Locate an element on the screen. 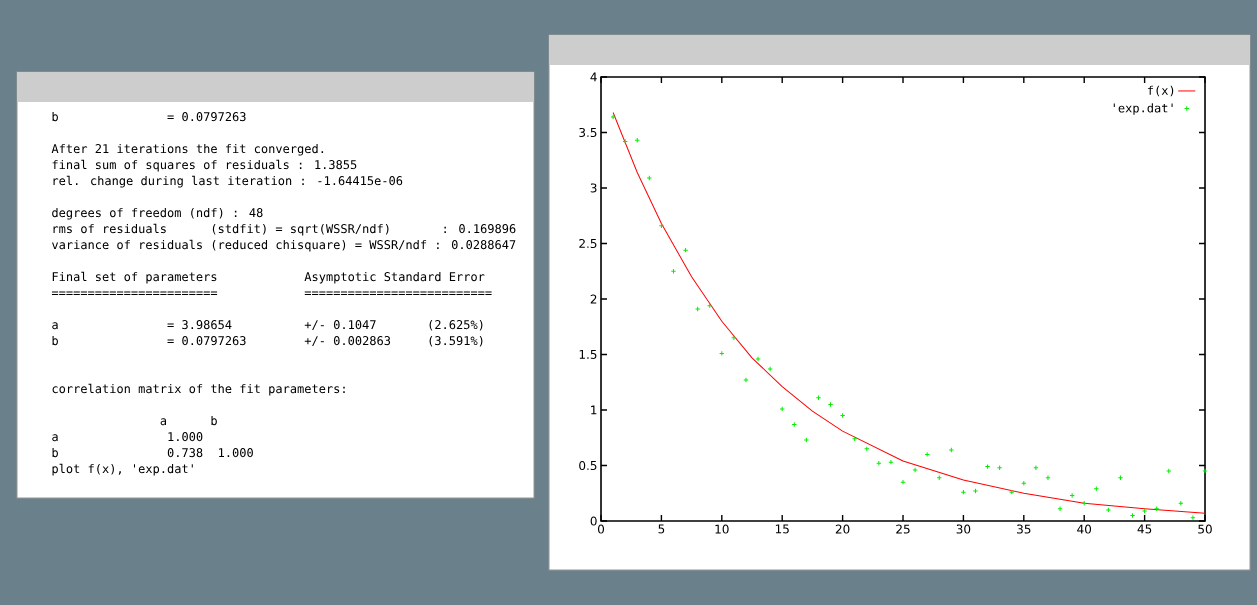 Image resolution: width=1257 pixels, height=605 pixels. x-tick-label: 25 is located at coordinates (903, 529).